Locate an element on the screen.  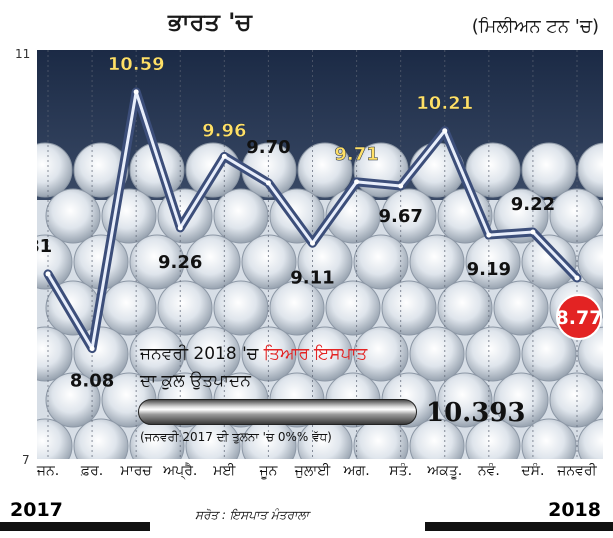
highlight-circle is located at coordinates (579, 317).